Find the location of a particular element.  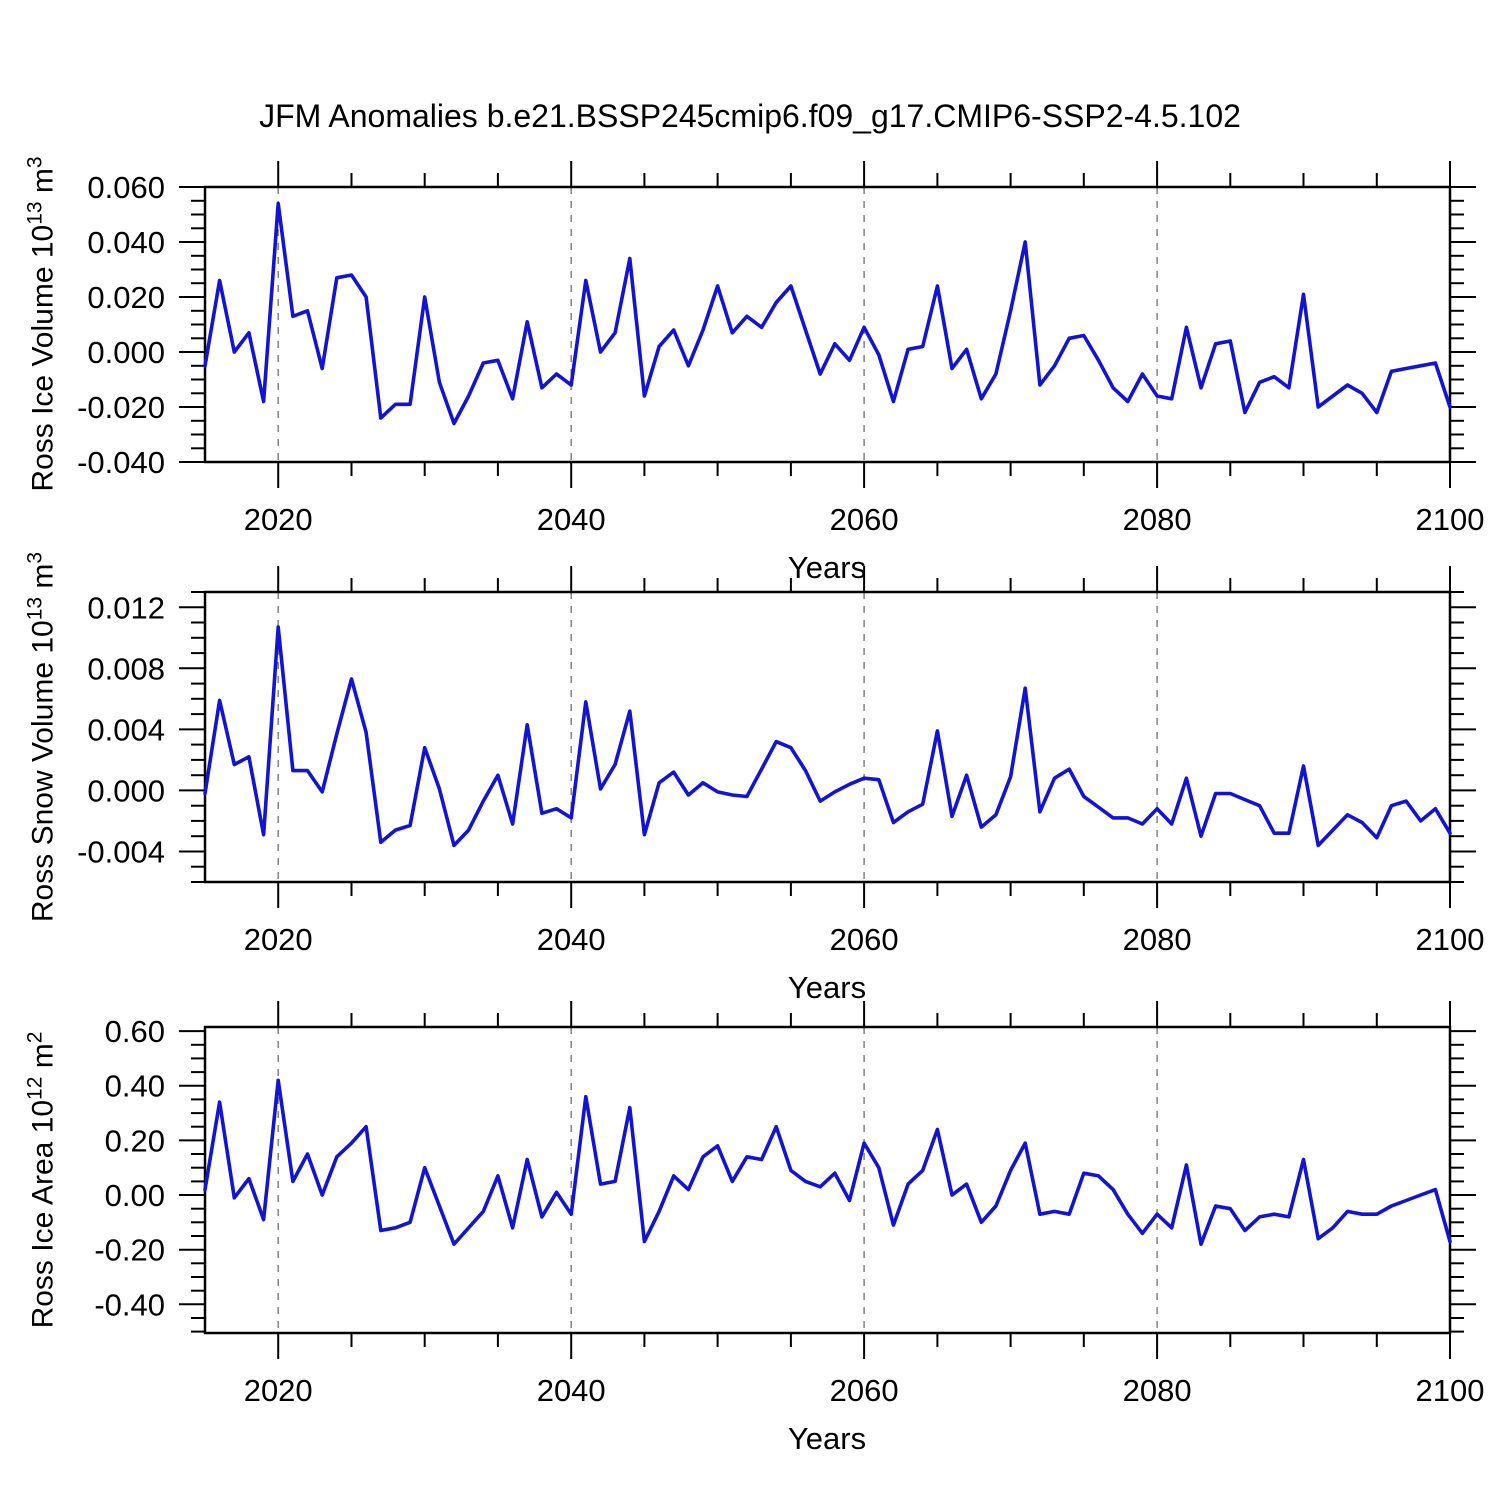

y-tick-label: 0.004 is located at coordinates (126, 729).